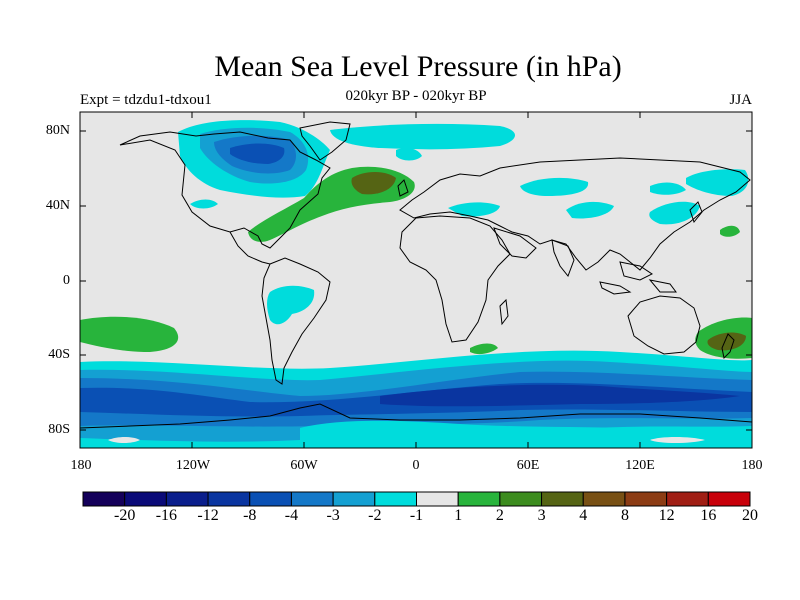 The width and height of the screenshot is (800, 600). I want to click on antarctic-patch-minus2, so click(150, 434).